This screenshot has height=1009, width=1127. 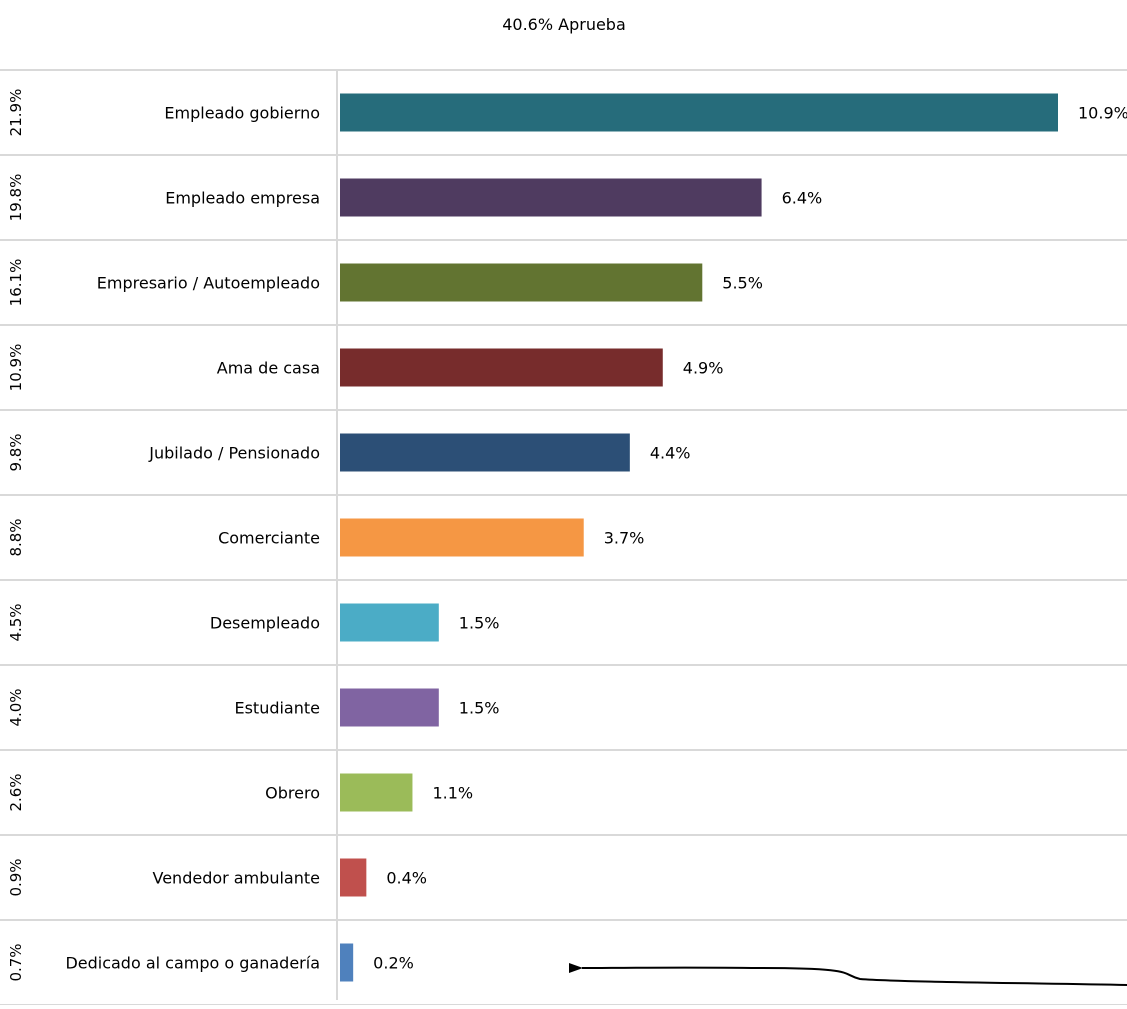 I want to click on category-label: Ama de casa, so click(x=268, y=368).